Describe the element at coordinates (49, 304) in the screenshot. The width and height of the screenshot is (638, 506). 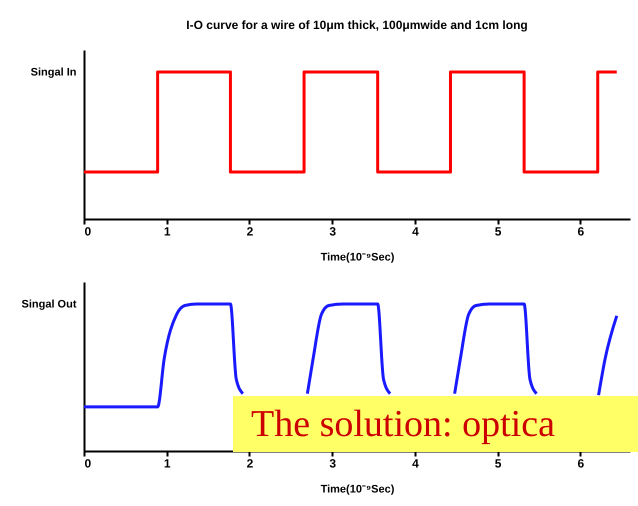
I see `y-axis-title: Singal Out` at that location.